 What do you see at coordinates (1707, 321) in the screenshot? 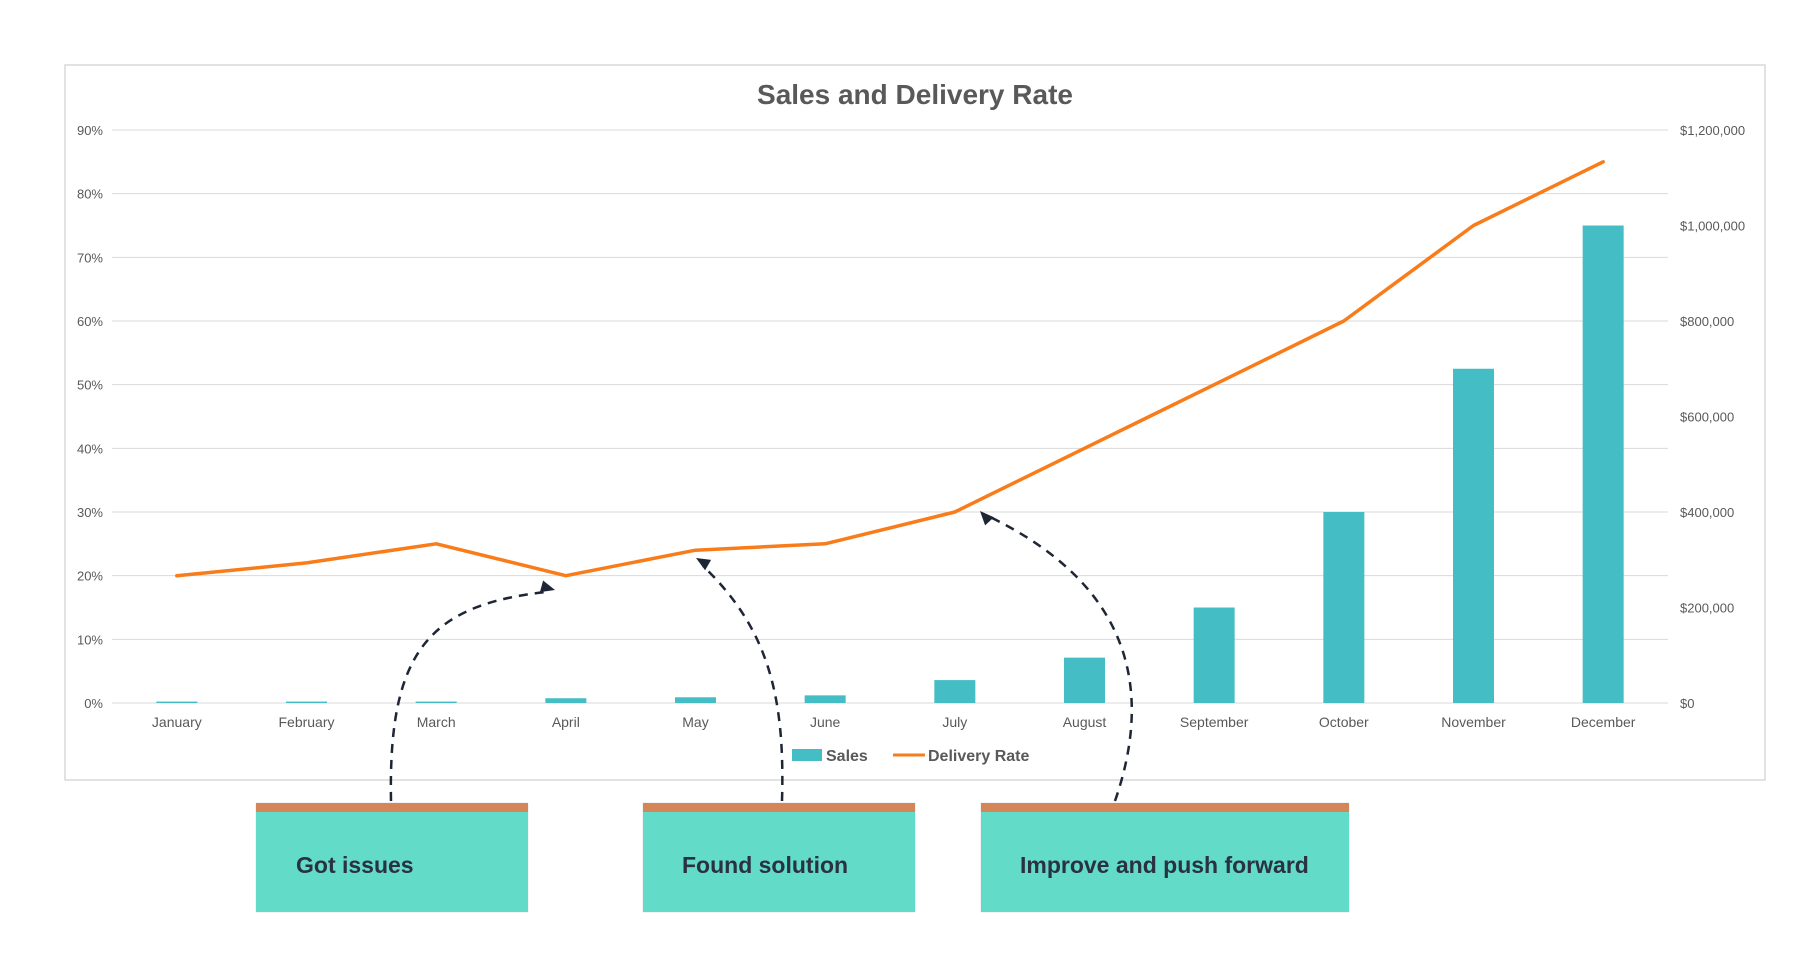
I see `right-tick-label: $800,000` at bounding box center [1707, 321].